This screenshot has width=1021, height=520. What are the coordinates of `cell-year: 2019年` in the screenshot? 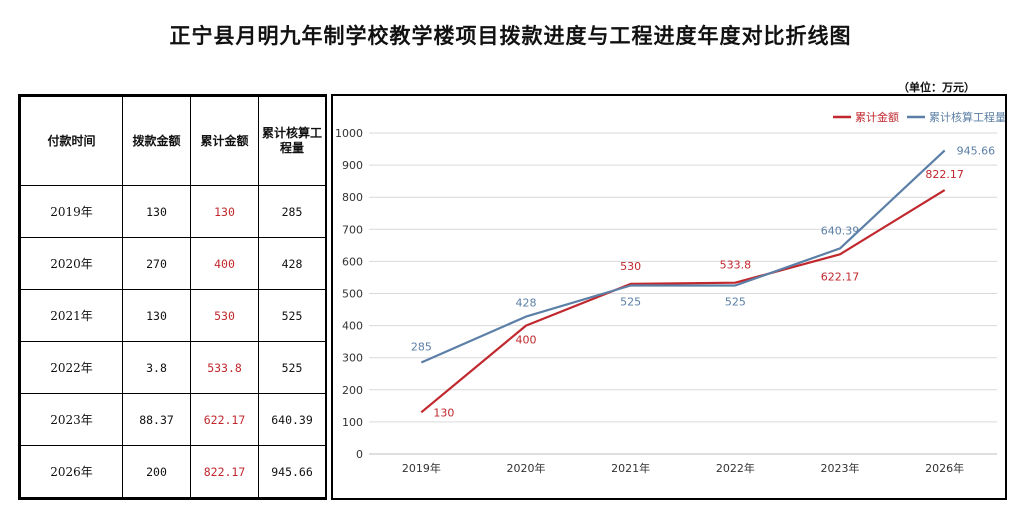 It's located at (71, 212).